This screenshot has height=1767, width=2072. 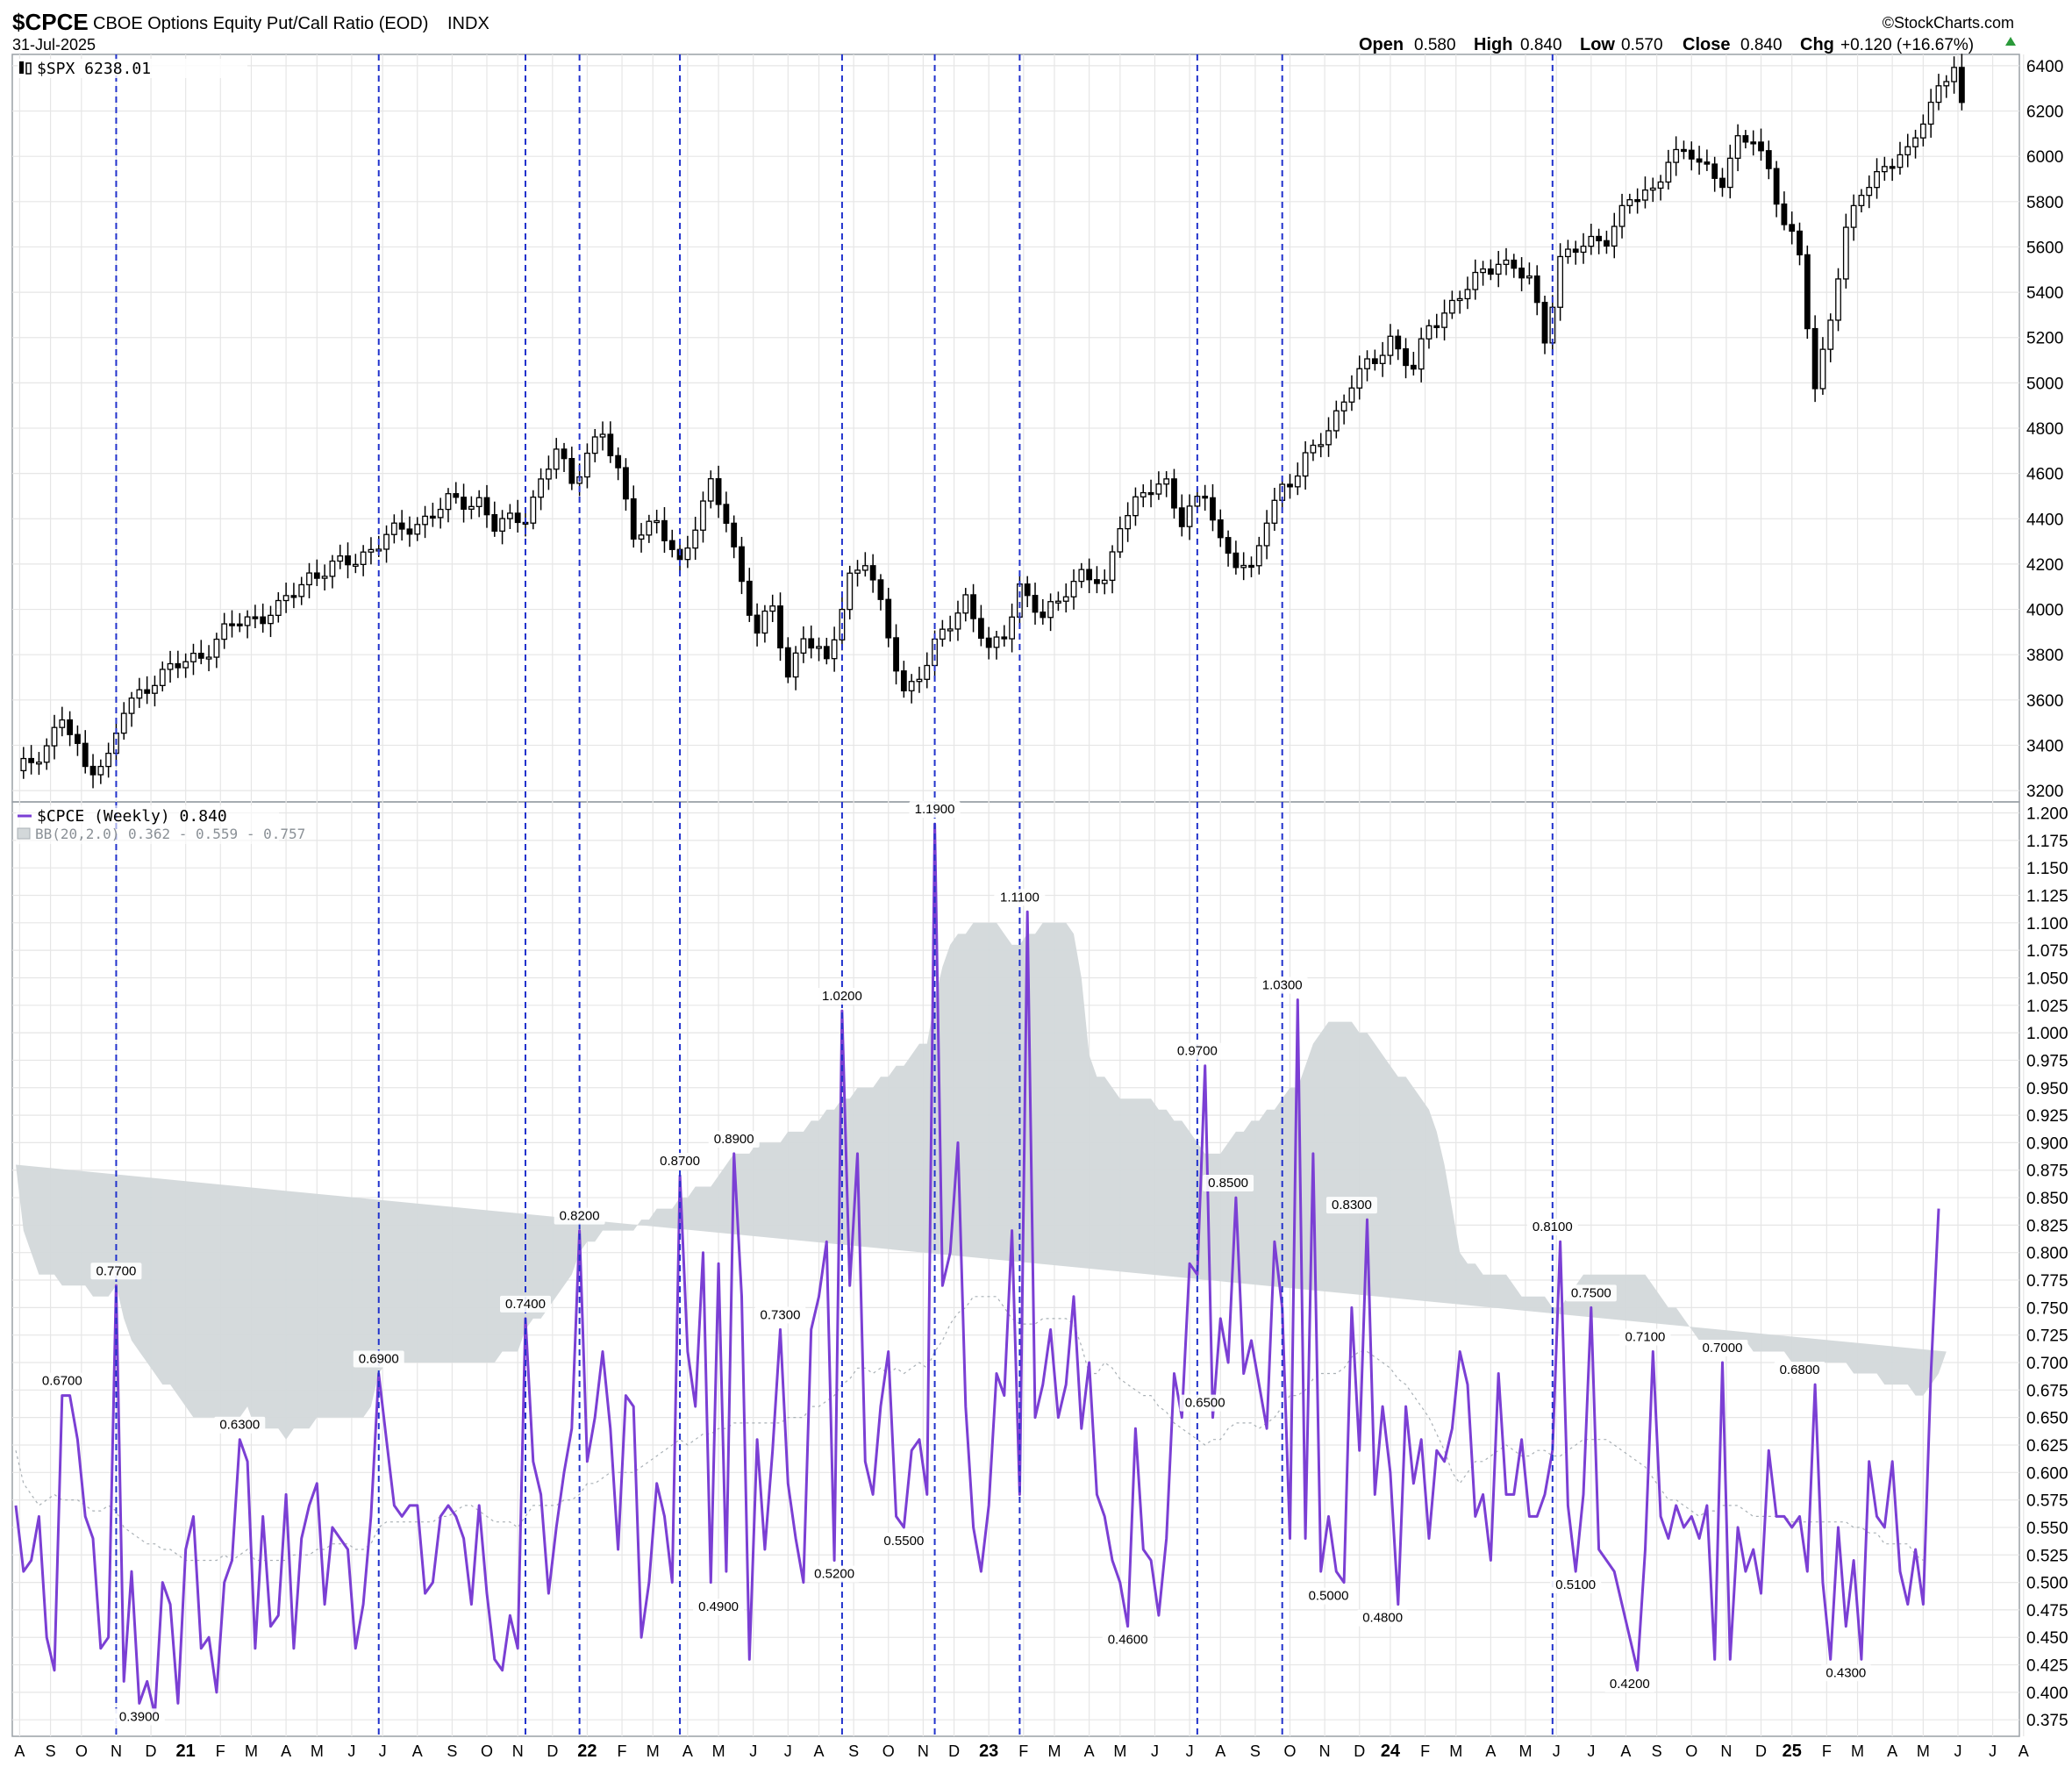 What do you see at coordinates (2047, 1502) in the screenshot?
I see `cpce-y-tick-label: 0.575` at bounding box center [2047, 1502].